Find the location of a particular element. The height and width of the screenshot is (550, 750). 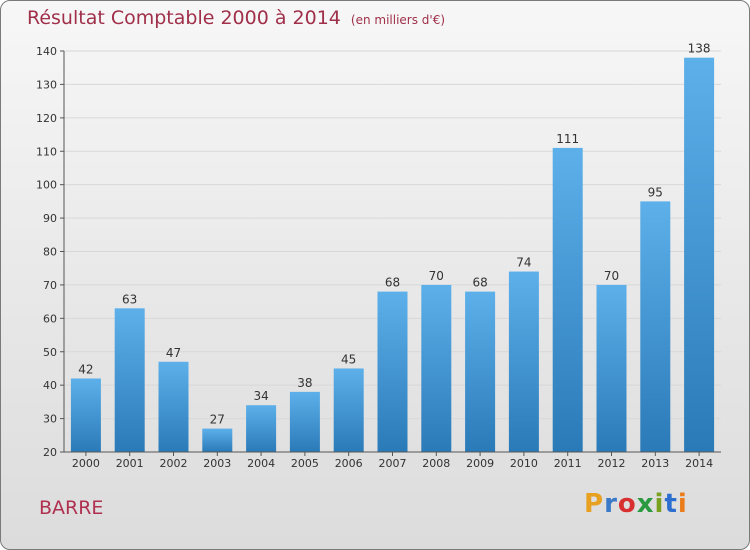

x-tick-label-2005: 2005 is located at coordinates (305, 463).